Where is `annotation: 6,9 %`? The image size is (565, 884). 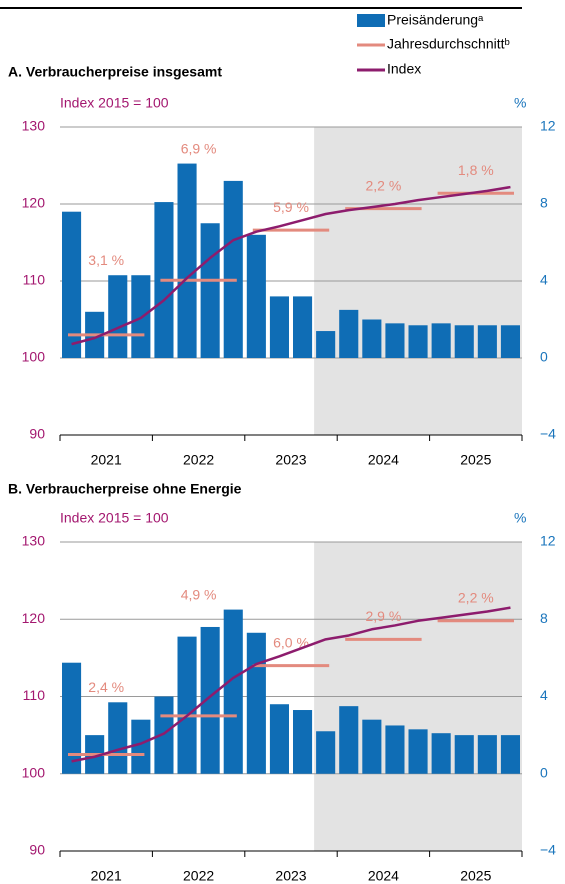
annotation: 6,9 % is located at coordinates (199, 148).